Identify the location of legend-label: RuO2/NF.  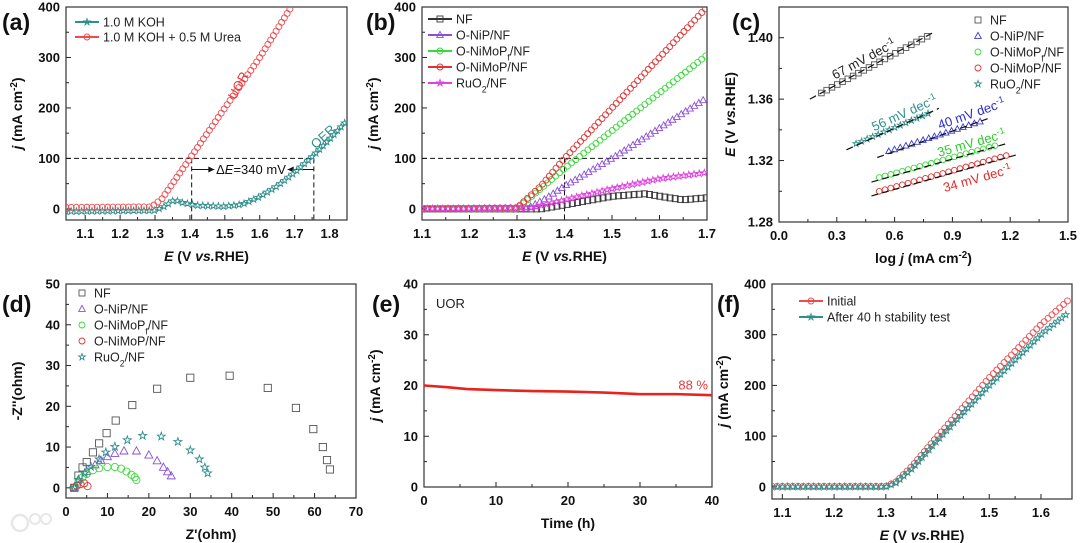
(481, 86).